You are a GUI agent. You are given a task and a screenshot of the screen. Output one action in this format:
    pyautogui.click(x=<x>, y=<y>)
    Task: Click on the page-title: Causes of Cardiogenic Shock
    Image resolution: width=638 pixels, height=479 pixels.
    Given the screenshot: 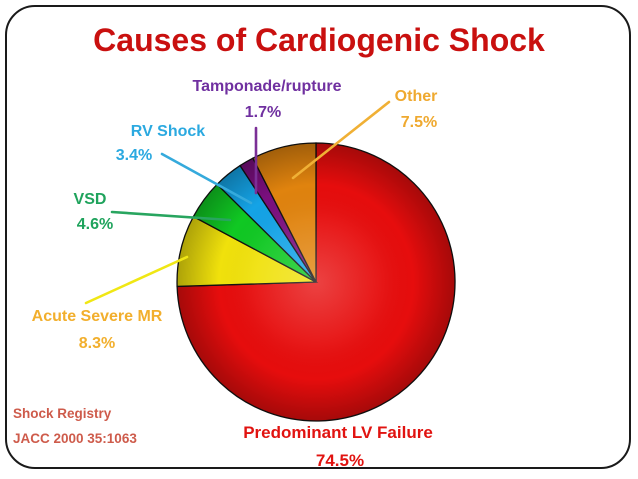 What is the action you would take?
    pyautogui.click(x=319, y=40)
    